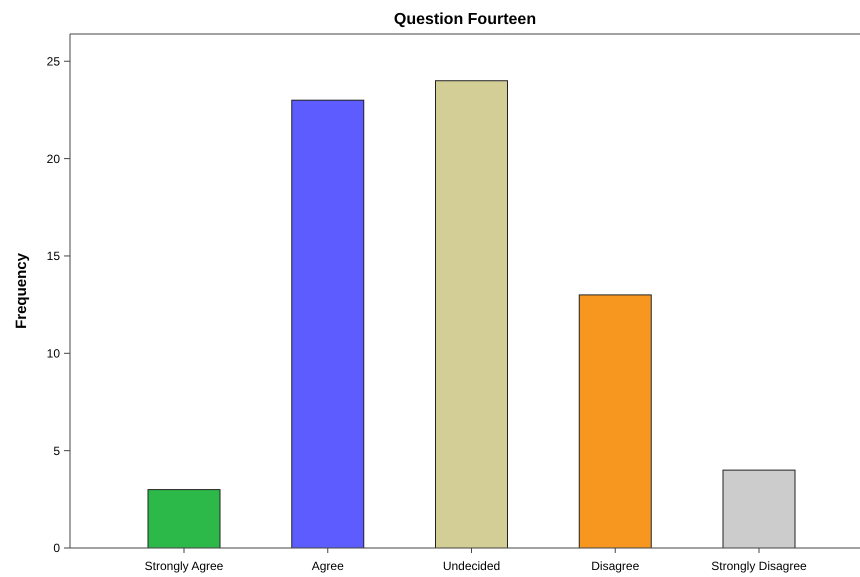 The width and height of the screenshot is (860, 577). What do you see at coordinates (21, 290) in the screenshot?
I see `y-axis-title: Frequency` at bounding box center [21, 290].